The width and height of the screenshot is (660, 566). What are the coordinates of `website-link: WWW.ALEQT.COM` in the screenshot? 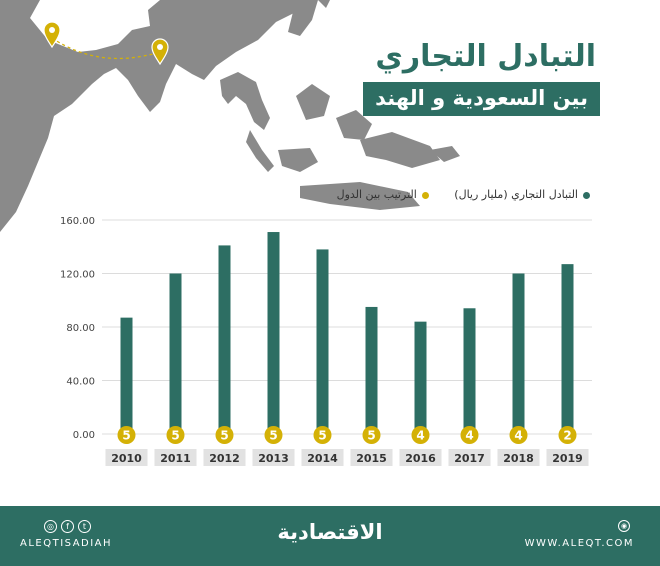 It's located at (579, 543).